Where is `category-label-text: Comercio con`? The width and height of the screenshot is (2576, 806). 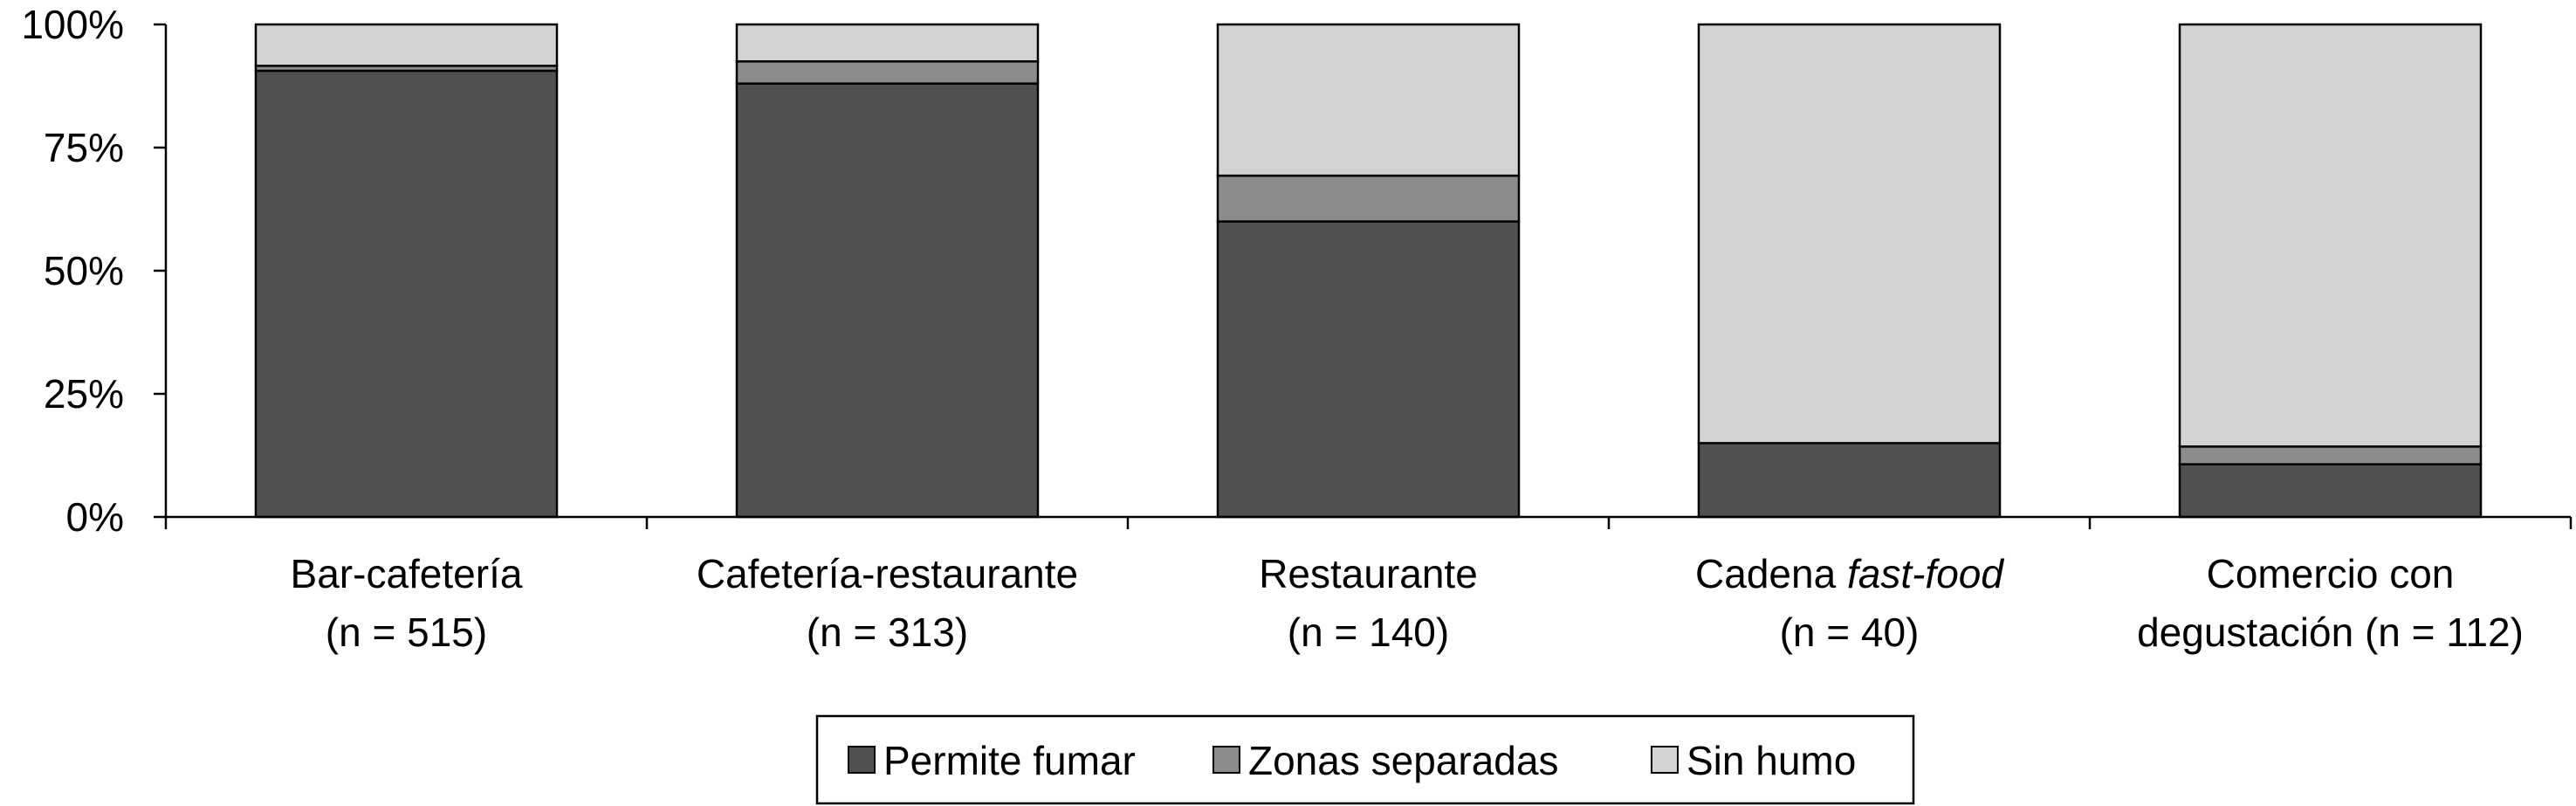 category-label-text: Comercio con is located at coordinates (2331, 573).